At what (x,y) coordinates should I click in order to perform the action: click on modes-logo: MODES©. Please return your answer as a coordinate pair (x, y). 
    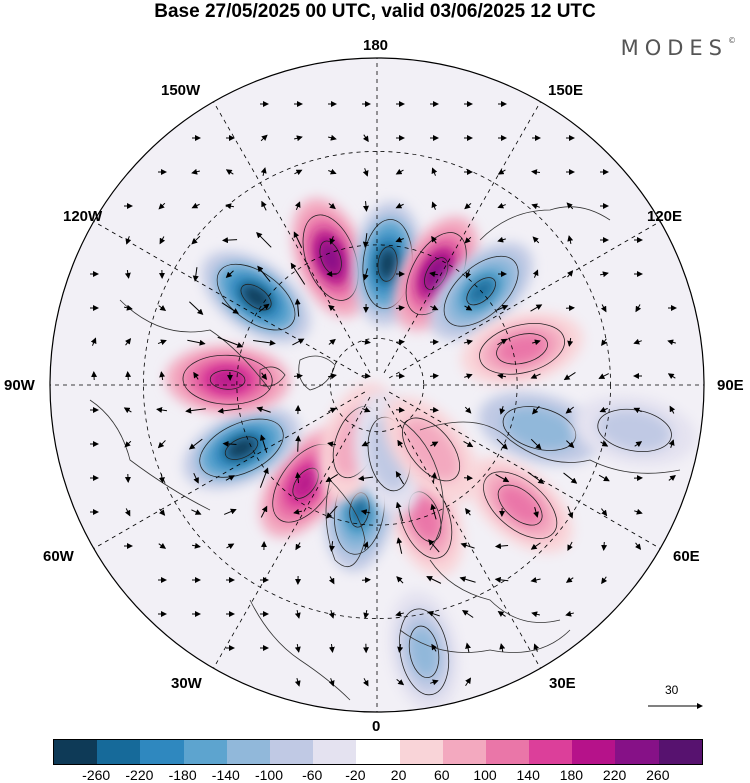
    Looking at the image, I should click on (678, 48).